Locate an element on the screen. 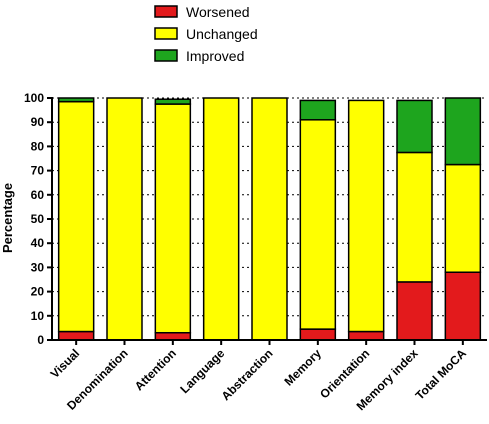  y-axis-title: Percentage is located at coordinates (7, 218).